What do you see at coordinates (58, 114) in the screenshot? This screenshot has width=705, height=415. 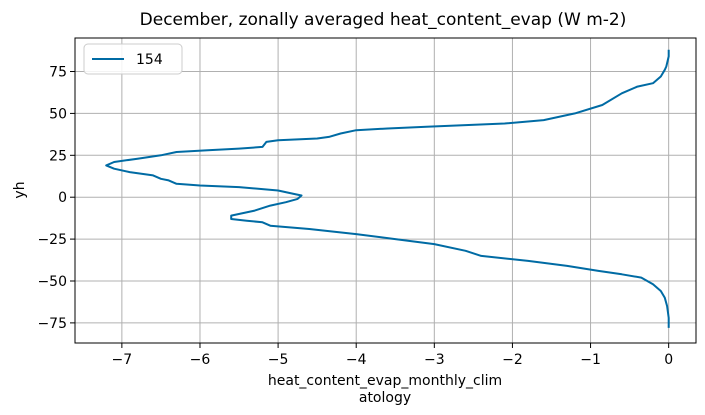 I see `y-tick-label: 50` at bounding box center [58, 114].